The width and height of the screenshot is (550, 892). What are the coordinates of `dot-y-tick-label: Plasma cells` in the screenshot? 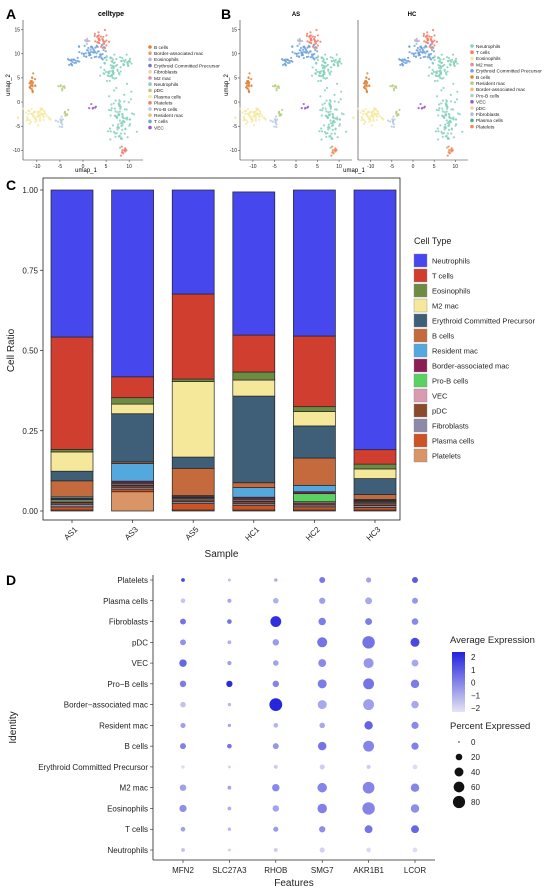 It's located at (125, 601).